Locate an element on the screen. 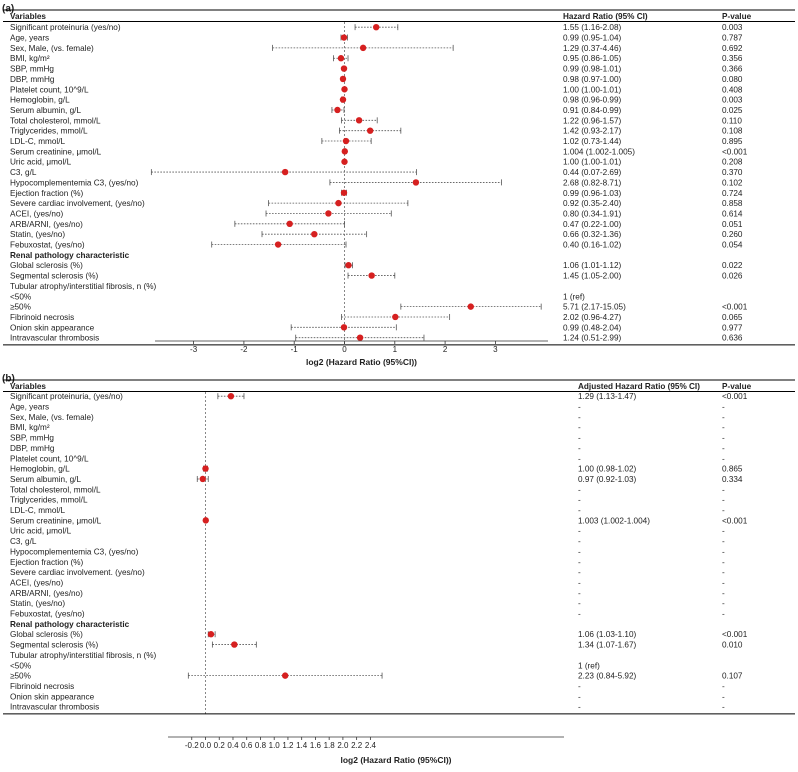 The image size is (798, 772). row-p-value: 0.895 is located at coordinates (732, 141).